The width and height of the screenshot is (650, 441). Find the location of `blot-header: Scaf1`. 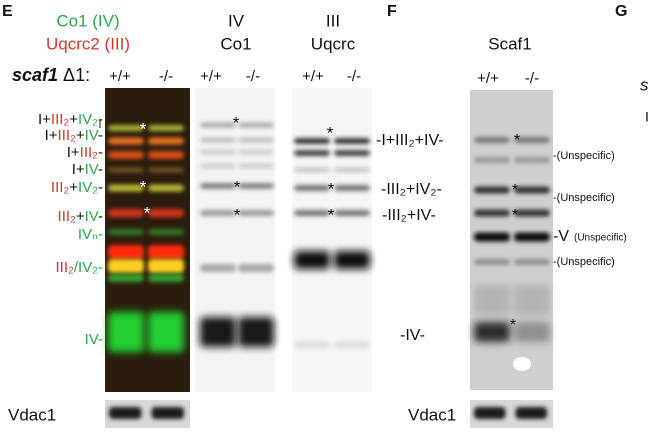

blot-header: Scaf1 is located at coordinates (509, 43).